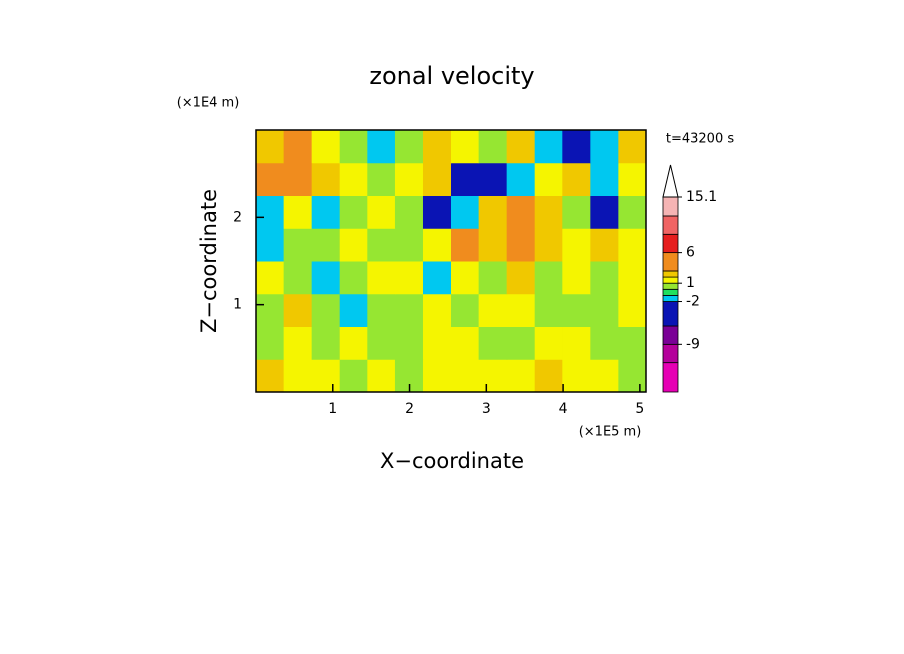 The width and height of the screenshot is (904, 654). Describe the element at coordinates (690, 253) in the screenshot. I see `colorbar-tick-label: 6` at that location.